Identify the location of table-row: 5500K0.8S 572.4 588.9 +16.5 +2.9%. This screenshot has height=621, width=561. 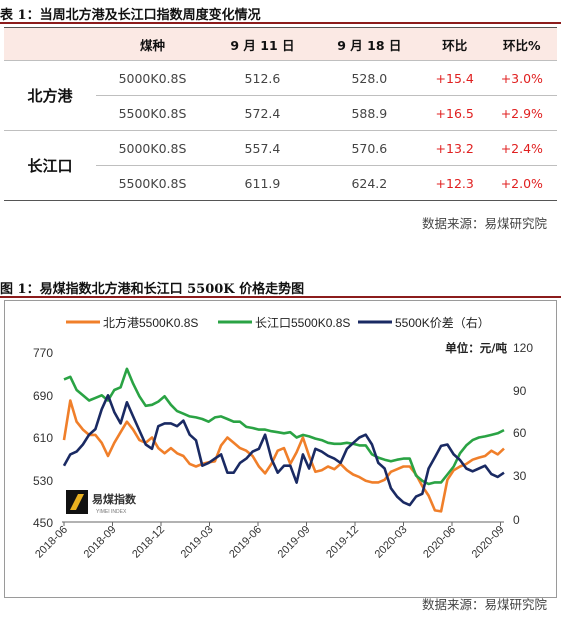
(280, 113).